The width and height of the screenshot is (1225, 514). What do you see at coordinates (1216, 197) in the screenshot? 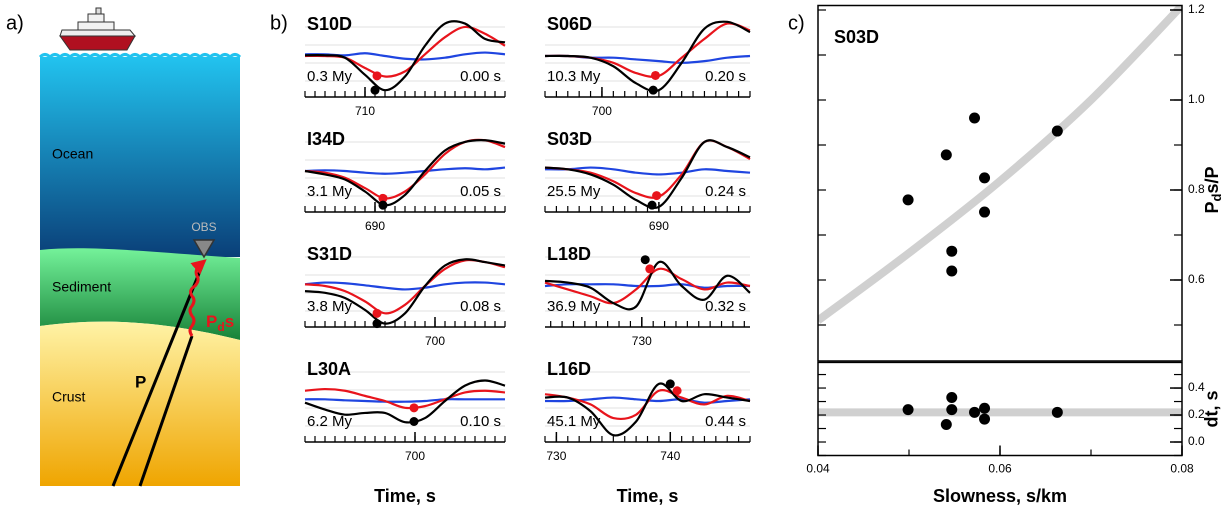
I see `label-part: d` at bounding box center [1216, 197].